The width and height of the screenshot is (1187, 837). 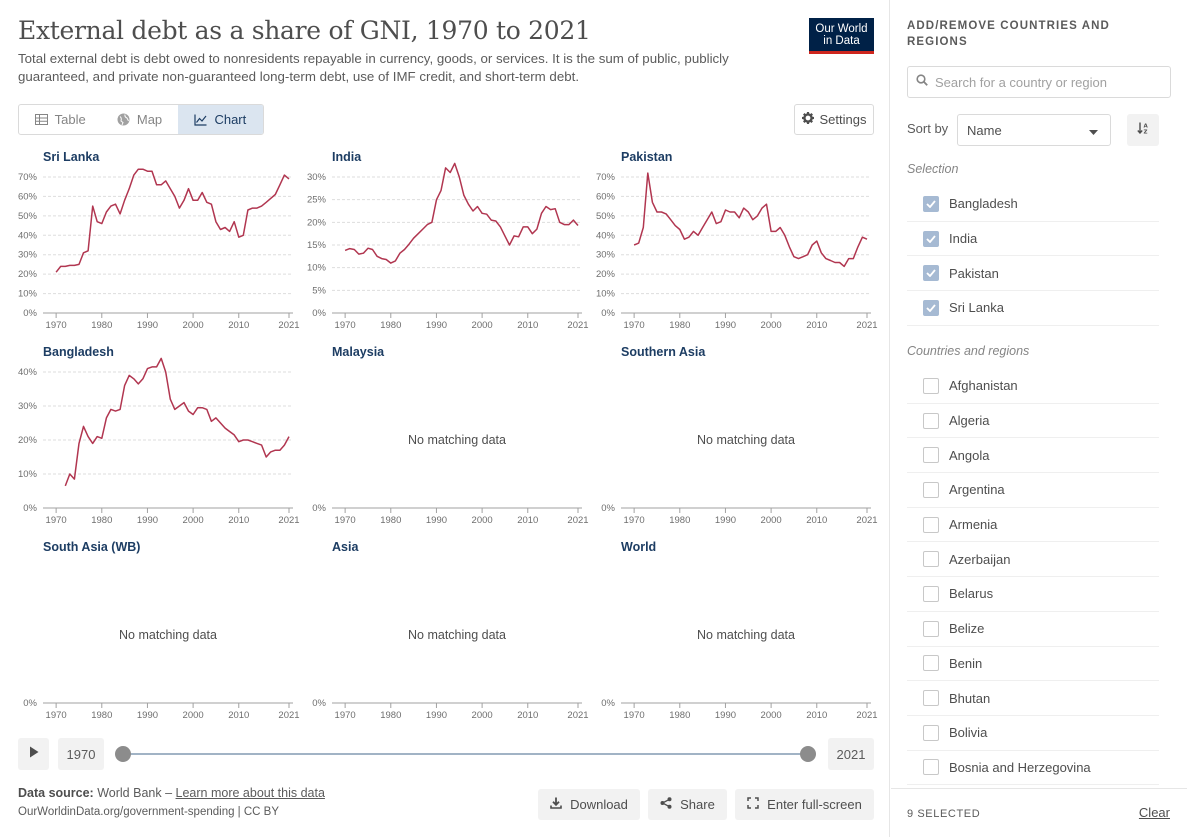 What do you see at coordinates (976, 308) in the screenshot?
I see `entity-label: Sri Lanka` at bounding box center [976, 308].